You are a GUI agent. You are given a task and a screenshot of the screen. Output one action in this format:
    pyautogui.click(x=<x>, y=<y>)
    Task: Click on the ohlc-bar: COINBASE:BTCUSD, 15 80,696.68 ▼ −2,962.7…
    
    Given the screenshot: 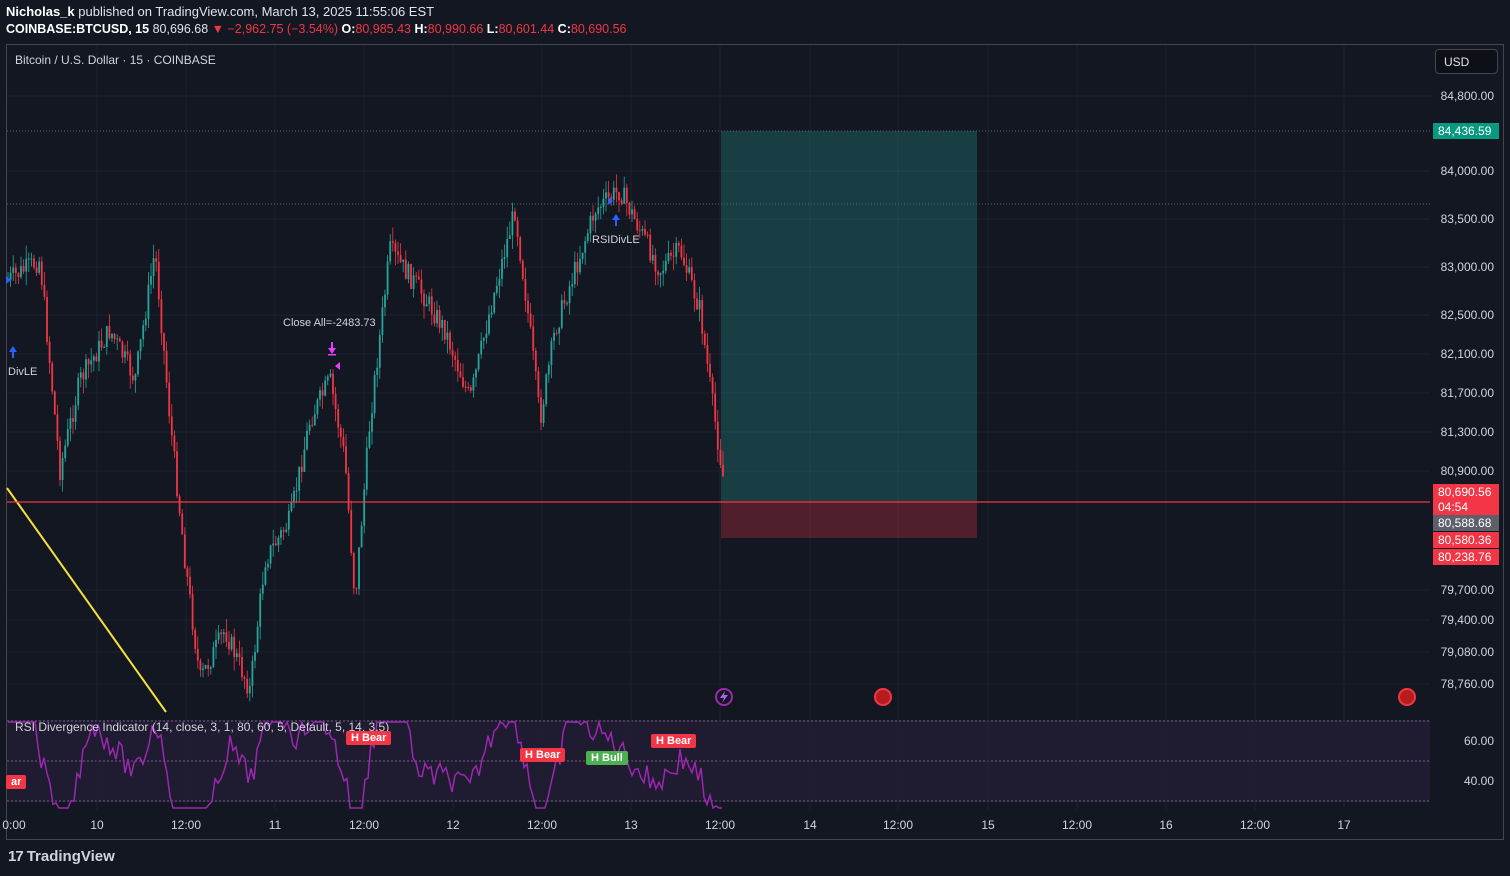 What is the action you would take?
    pyautogui.click(x=316, y=29)
    